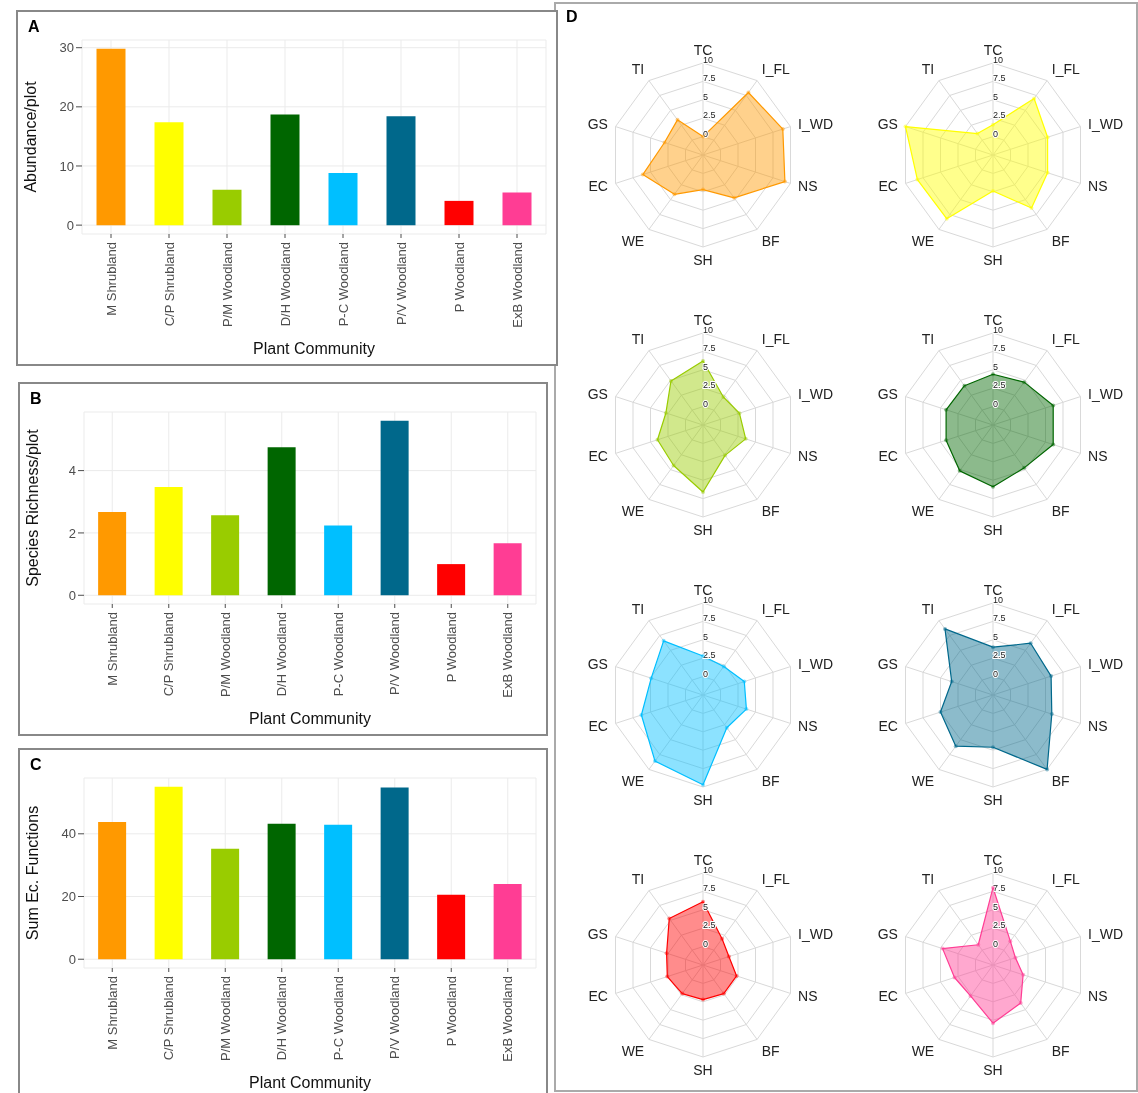 The width and height of the screenshot is (1138, 1093). Describe the element at coordinates (34, 27) in the screenshot. I see `chart-title: A` at that location.